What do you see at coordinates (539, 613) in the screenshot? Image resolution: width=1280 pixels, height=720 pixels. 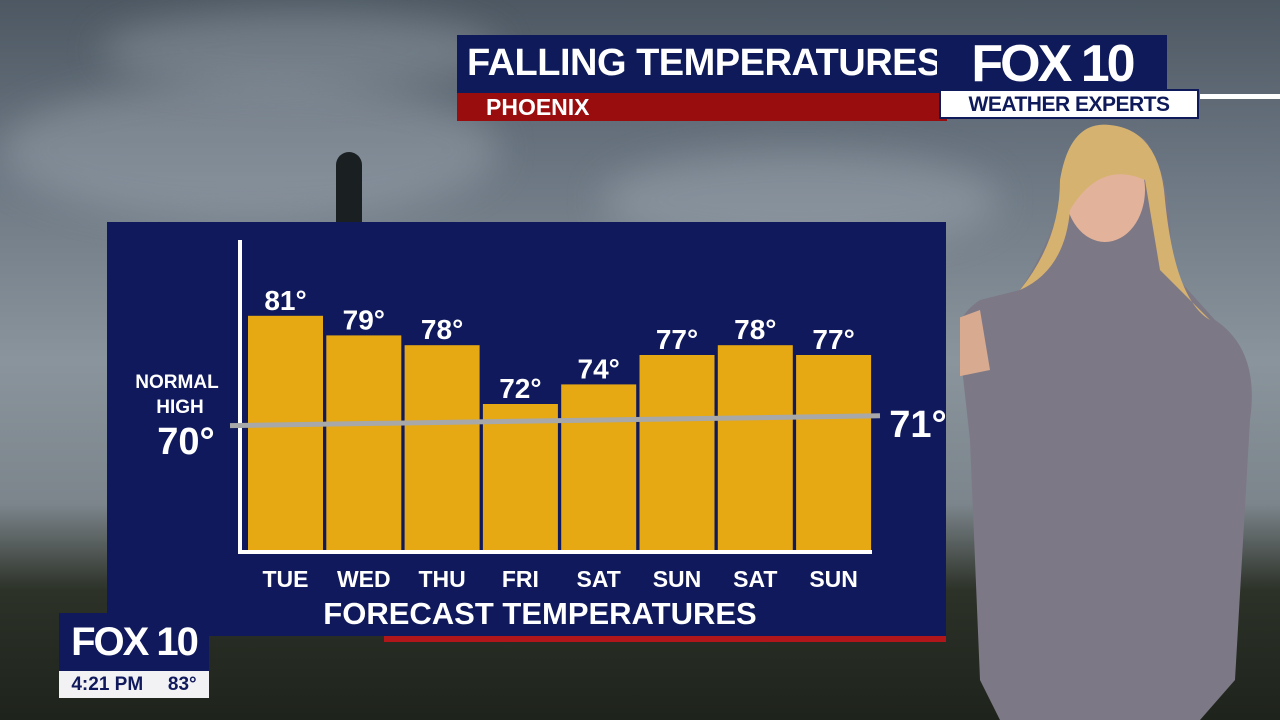 I see `chart-title: FORECAST TEMPERATURES` at bounding box center [539, 613].